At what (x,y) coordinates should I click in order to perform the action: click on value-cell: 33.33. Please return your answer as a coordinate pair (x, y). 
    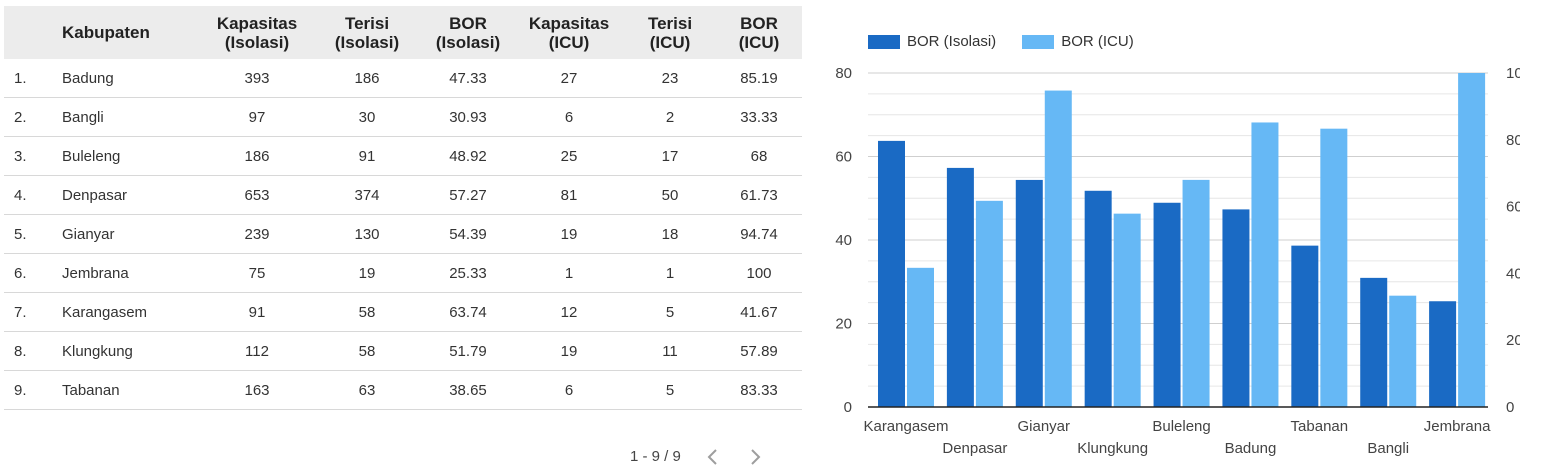
    Looking at the image, I should click on (759, 117).